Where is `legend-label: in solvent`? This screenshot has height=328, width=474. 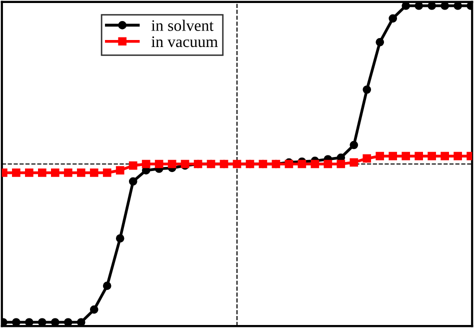
legend-label: in solvent is located at coordinates (182, 25).